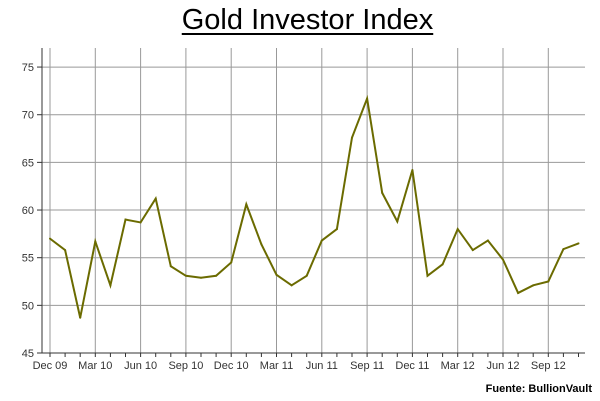 The image size is (600, 401). Describe the element at coordinates (548, 366) in the screenshot. I see `x-tick-label: Sep 12` at that location.